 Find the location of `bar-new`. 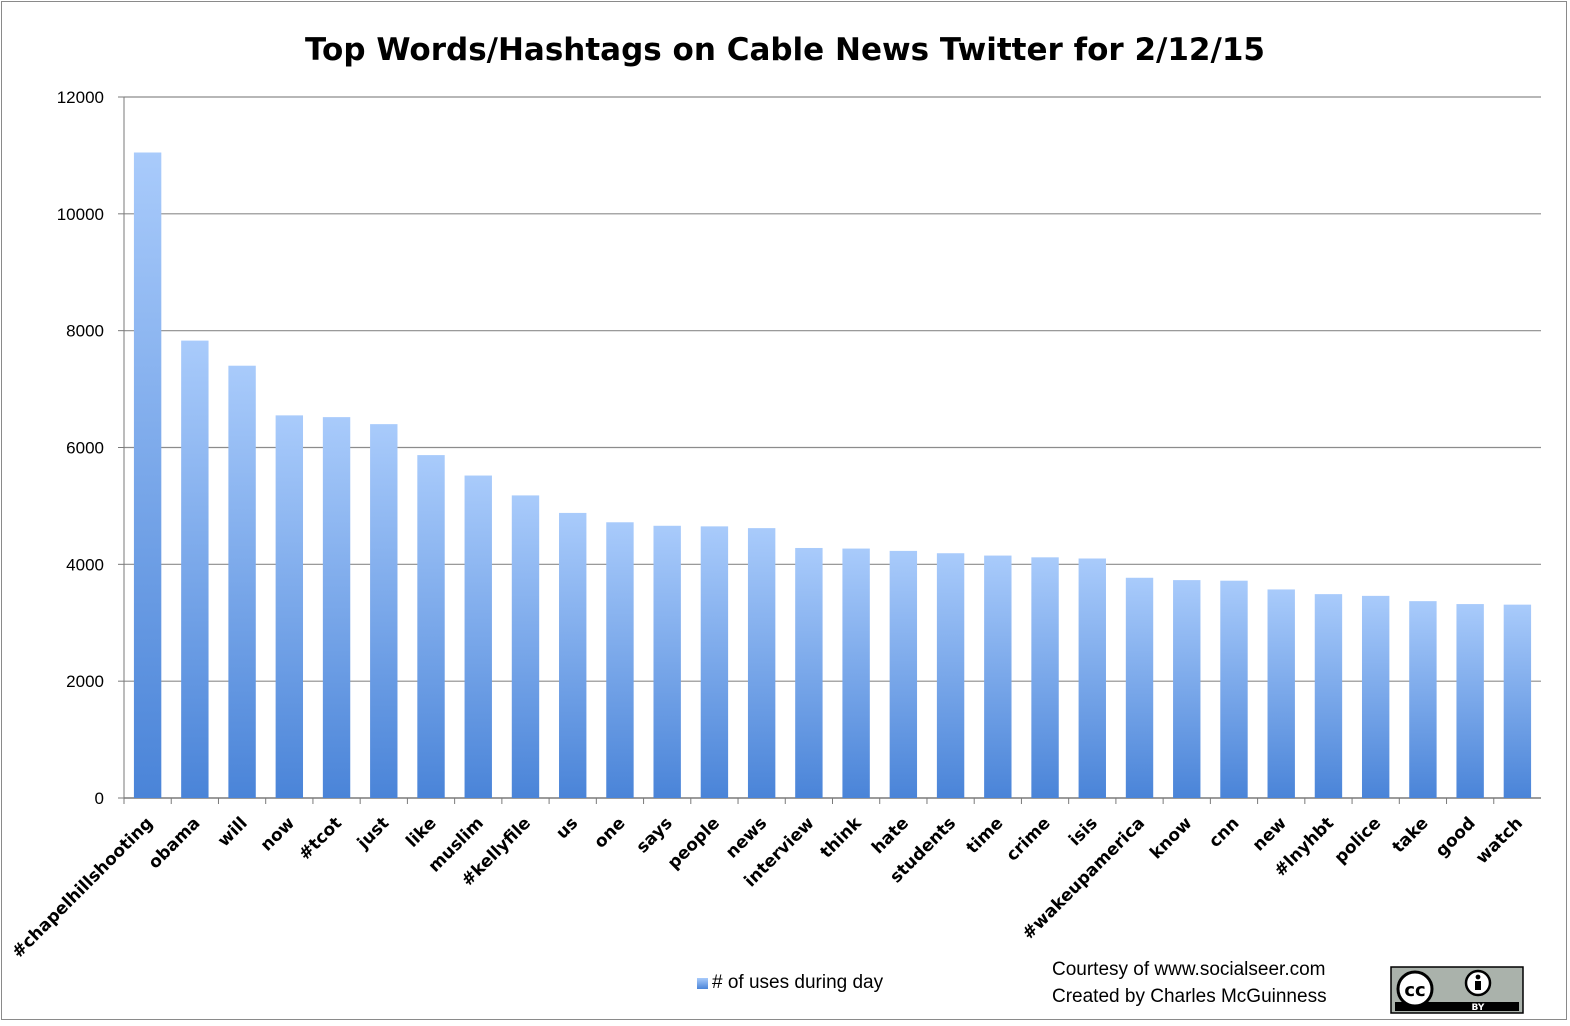

bar-new is located at coordinates (1281, 693).